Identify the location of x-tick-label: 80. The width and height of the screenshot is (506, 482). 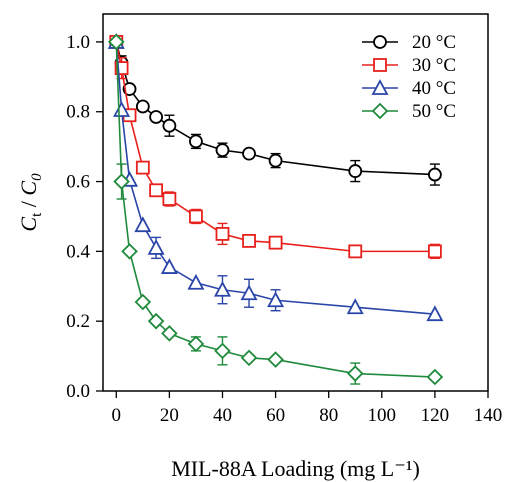
(328, 415).